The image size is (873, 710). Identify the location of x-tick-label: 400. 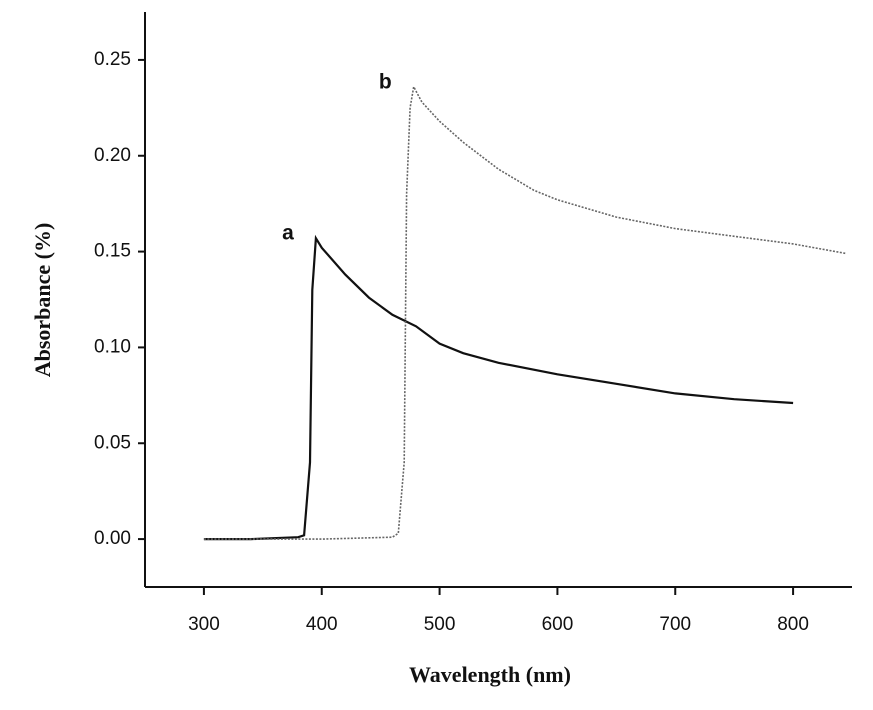
(322, 624).